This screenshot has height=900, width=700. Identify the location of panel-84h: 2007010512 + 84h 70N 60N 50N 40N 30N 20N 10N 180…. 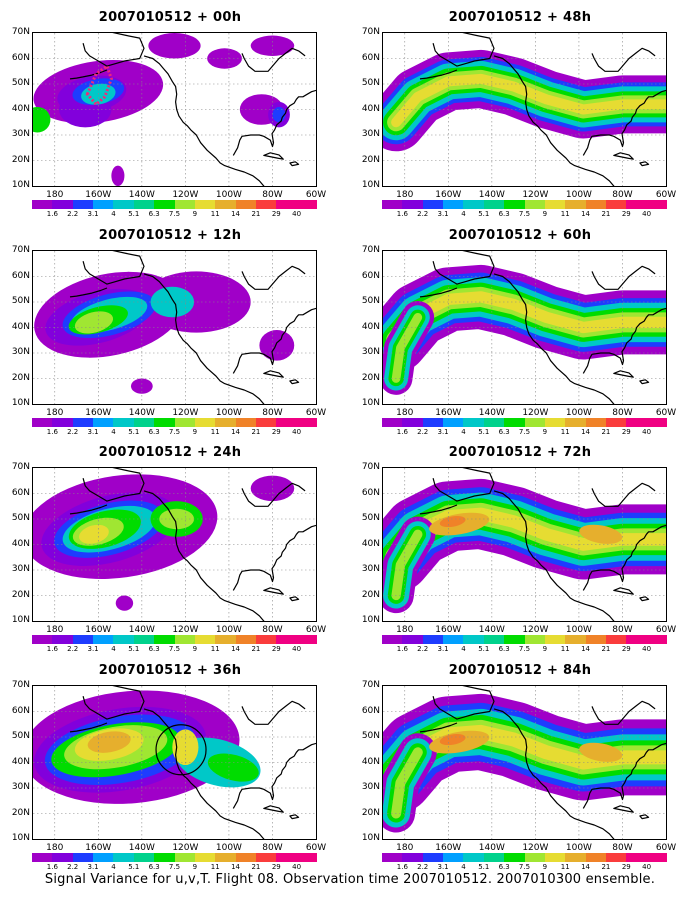
(520, 762).